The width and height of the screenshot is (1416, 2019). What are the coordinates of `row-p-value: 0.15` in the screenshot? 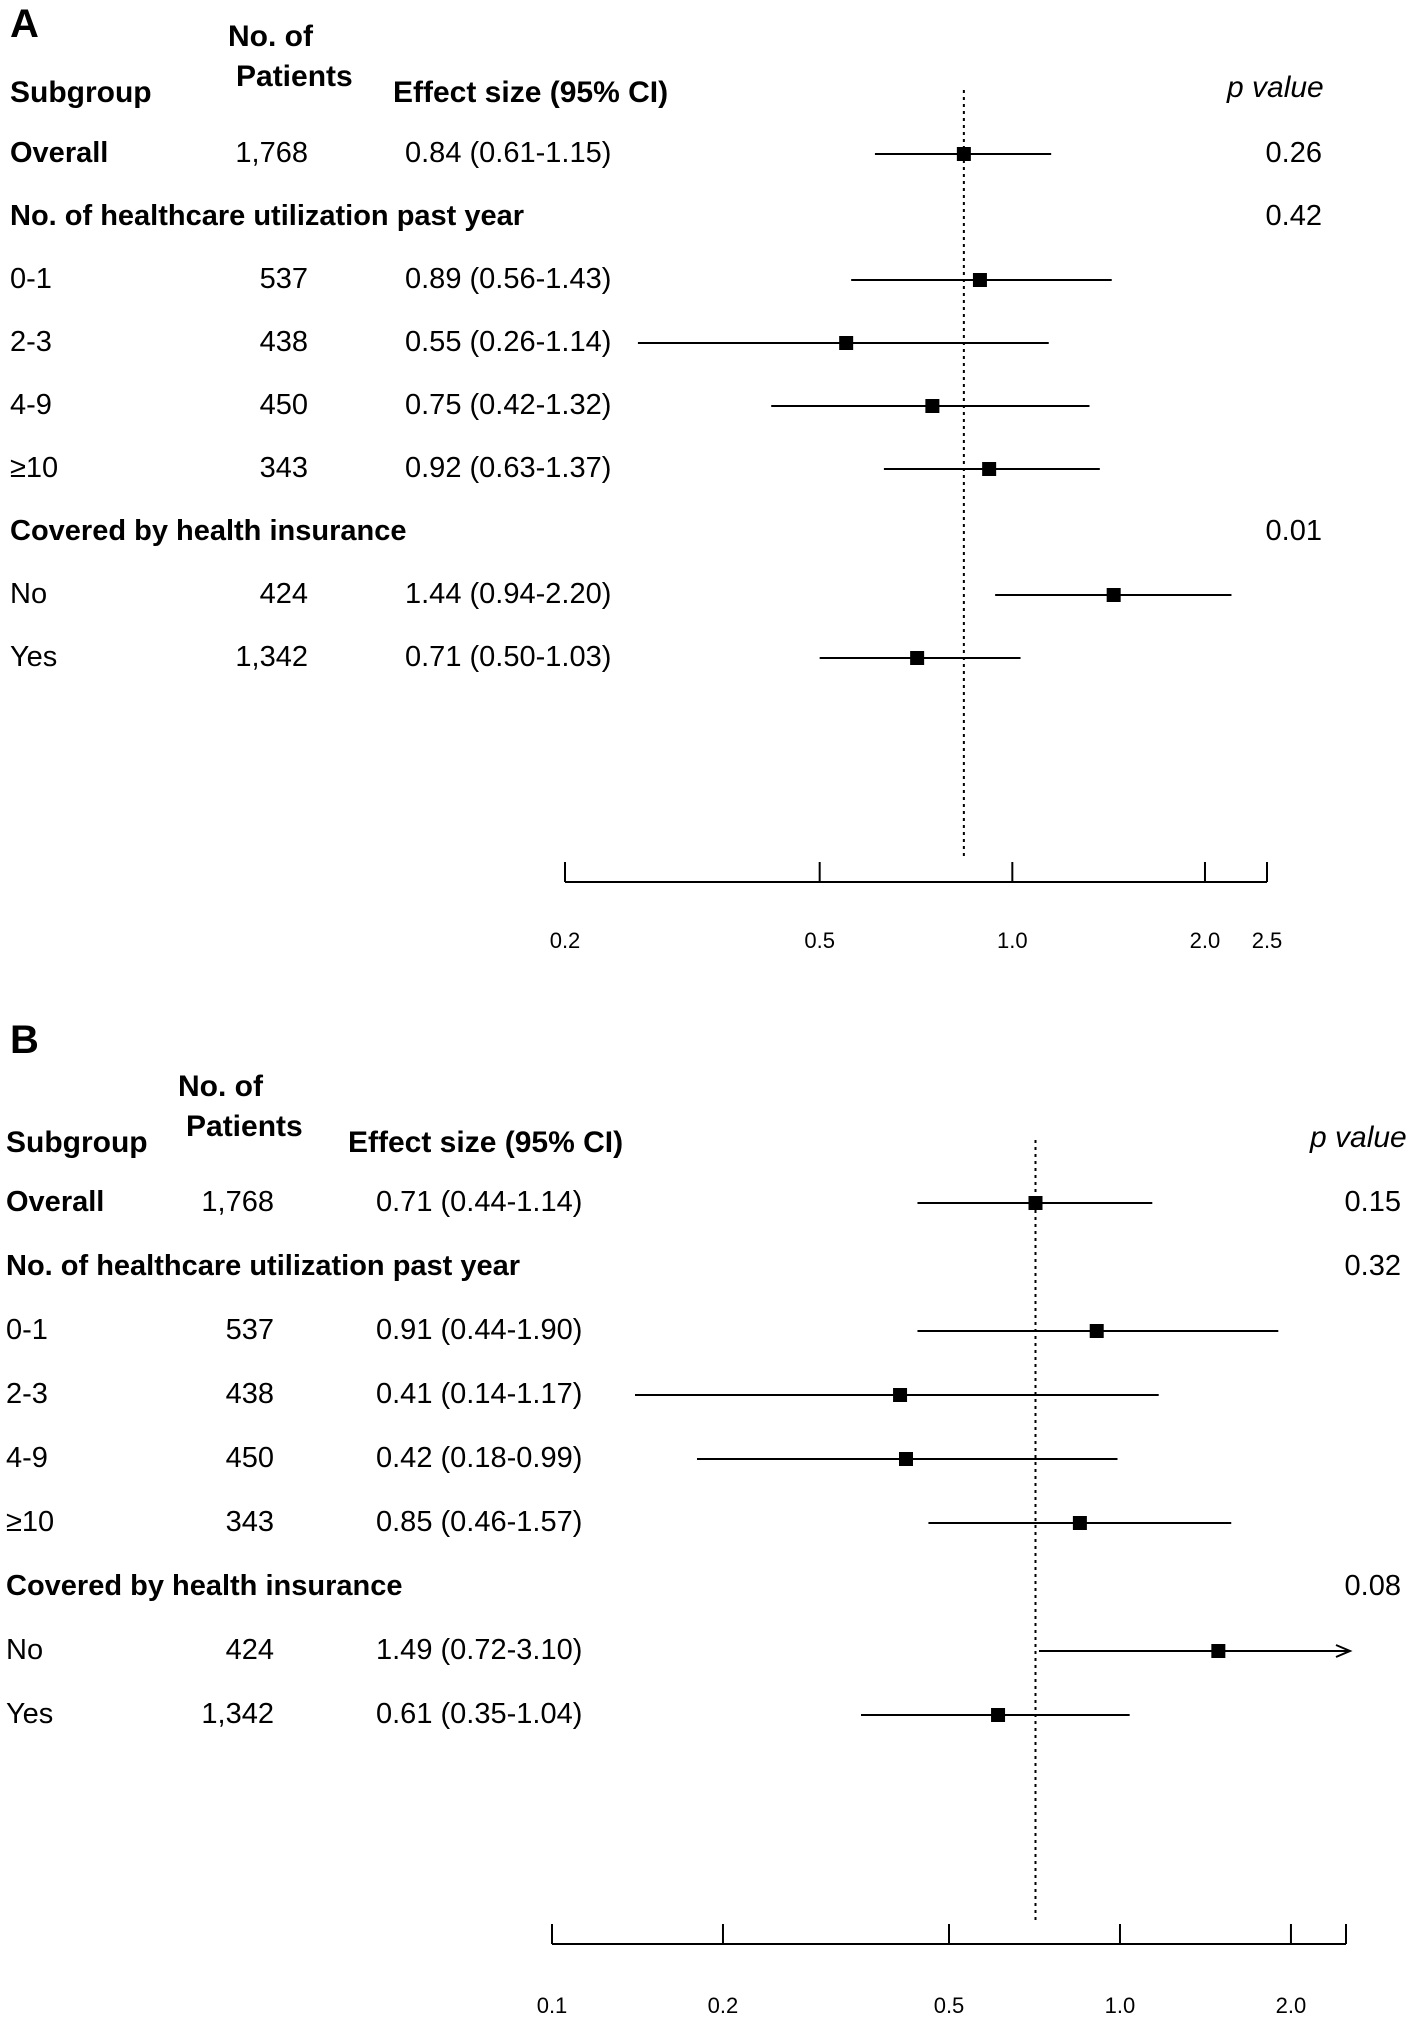 It's located at (1372, 1202).